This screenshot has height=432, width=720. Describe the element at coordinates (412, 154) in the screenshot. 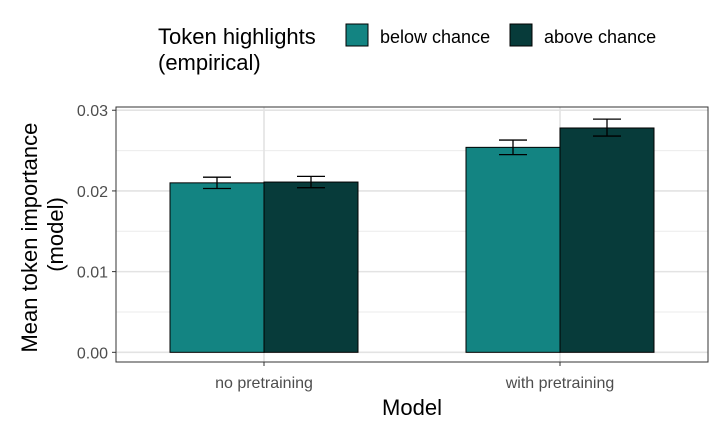

I see `error-bars` at that location.